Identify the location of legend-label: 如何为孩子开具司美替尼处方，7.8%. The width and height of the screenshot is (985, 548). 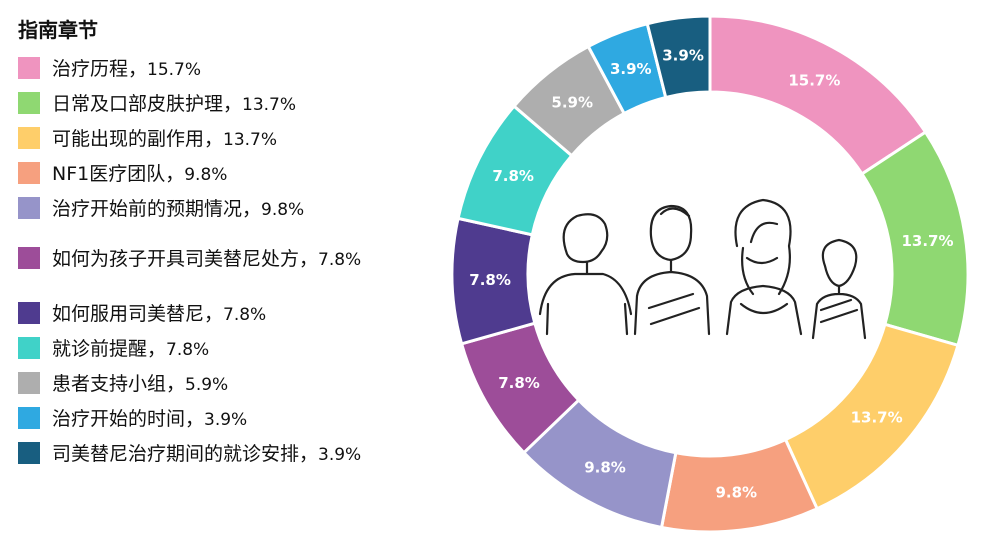
(206, 257).